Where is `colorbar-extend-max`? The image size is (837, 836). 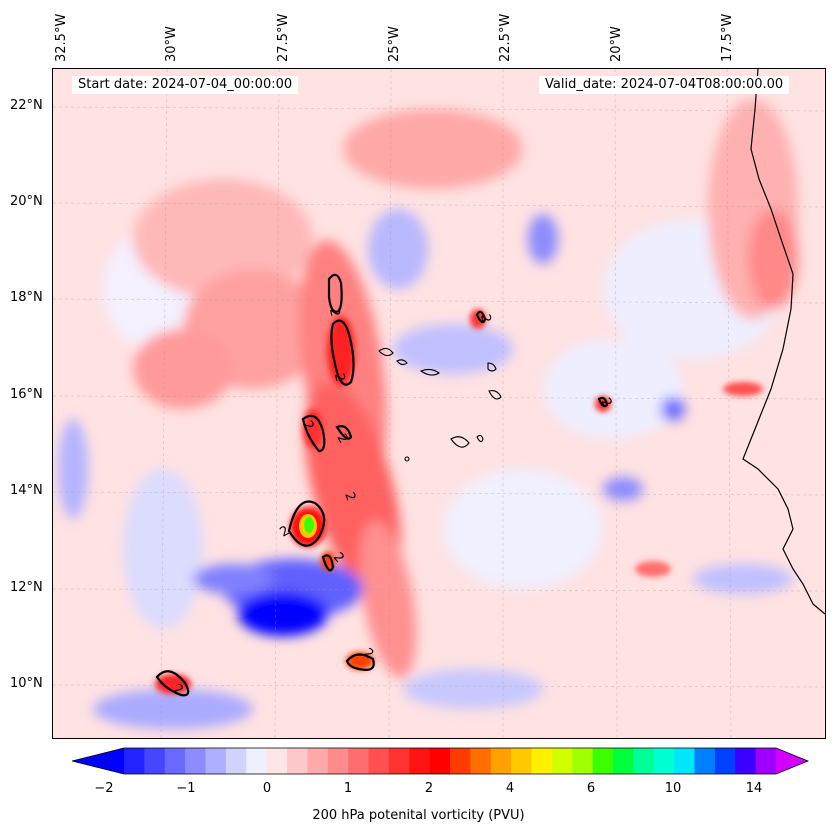
colorbar-extend-max is located at coordinates (792, 761).